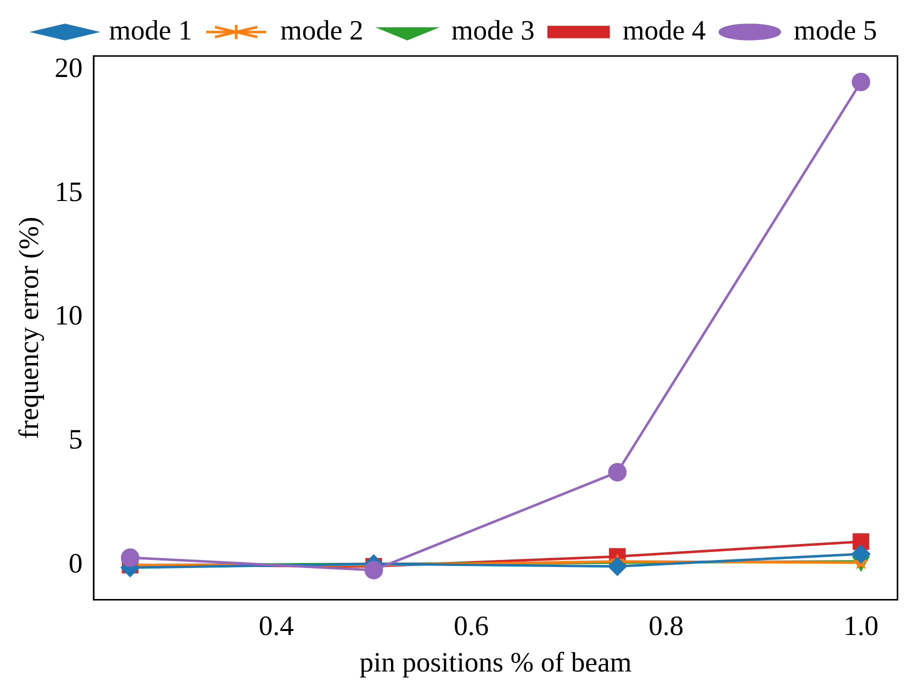 Image resolution: width=910 pixels, height=685 pixels. I want to click on x-tick-label: 0.8, so click(666, 626).